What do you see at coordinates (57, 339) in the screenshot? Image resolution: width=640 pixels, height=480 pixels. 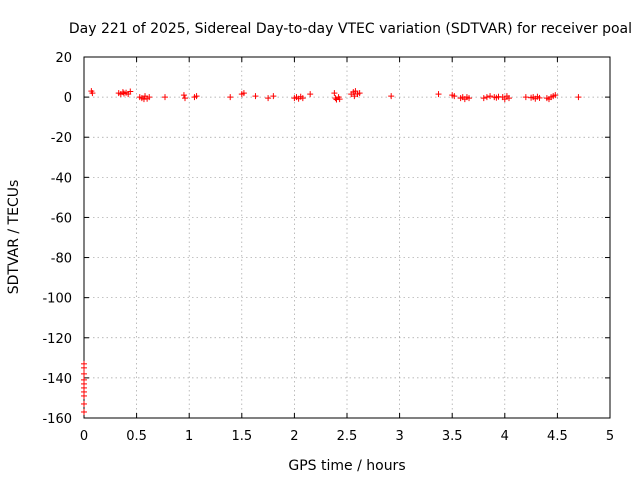 I see `y-tick-label: -120` at bounding box center [57, 339].